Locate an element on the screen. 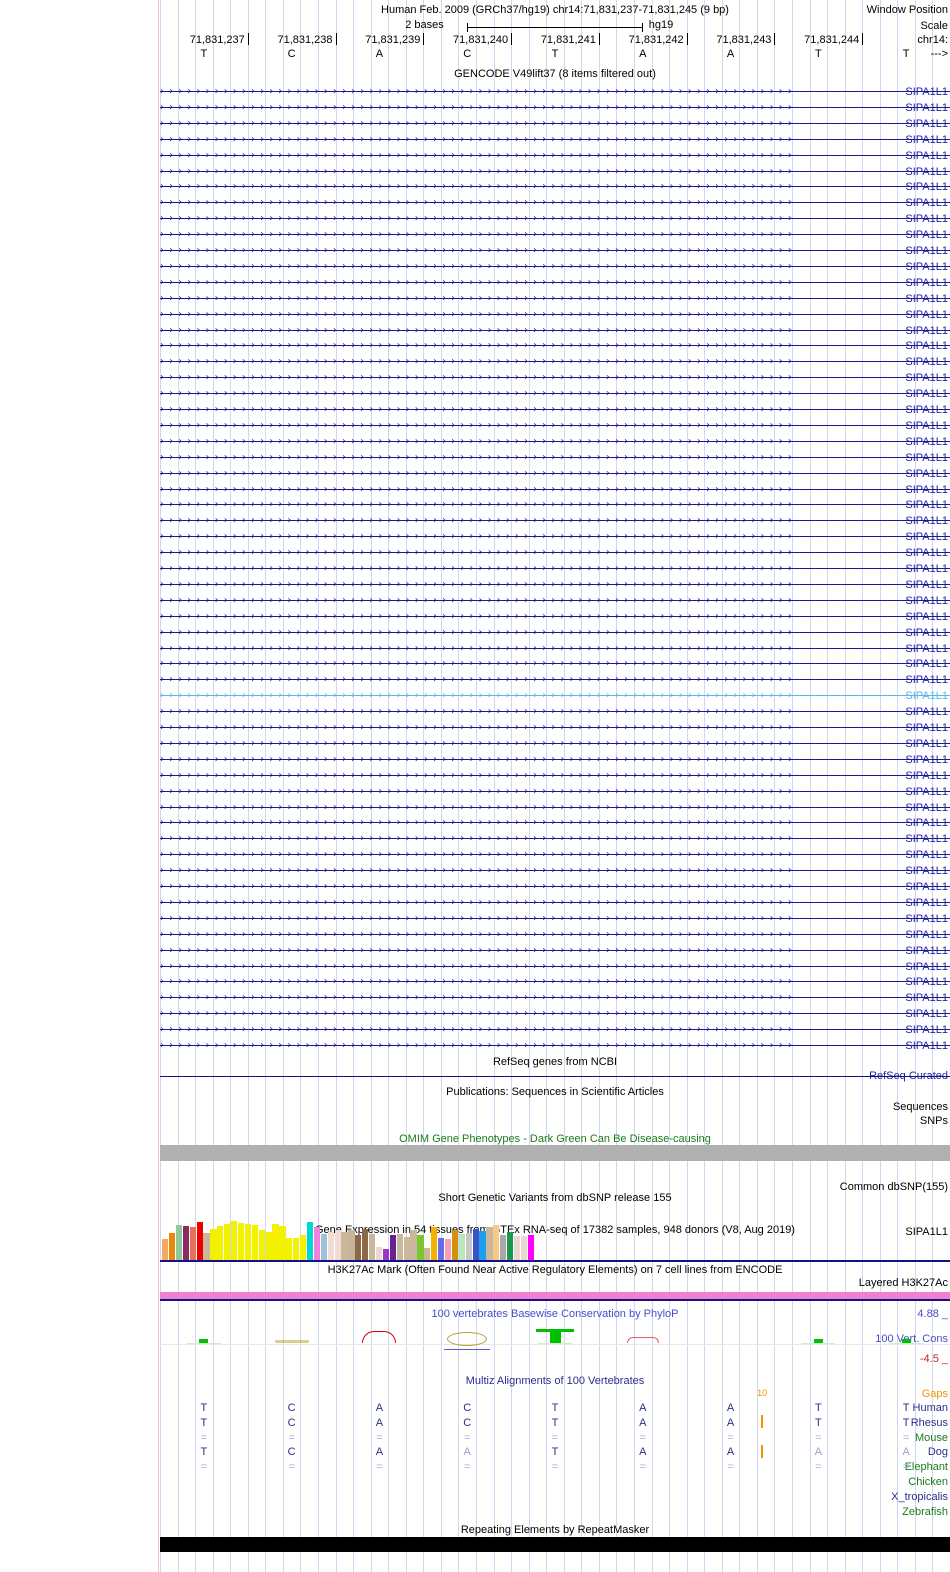 This screenshot has width=950, height=1572. species-label-x_tropicalis: X_tropicalis is located at coordinates (919, 1497).